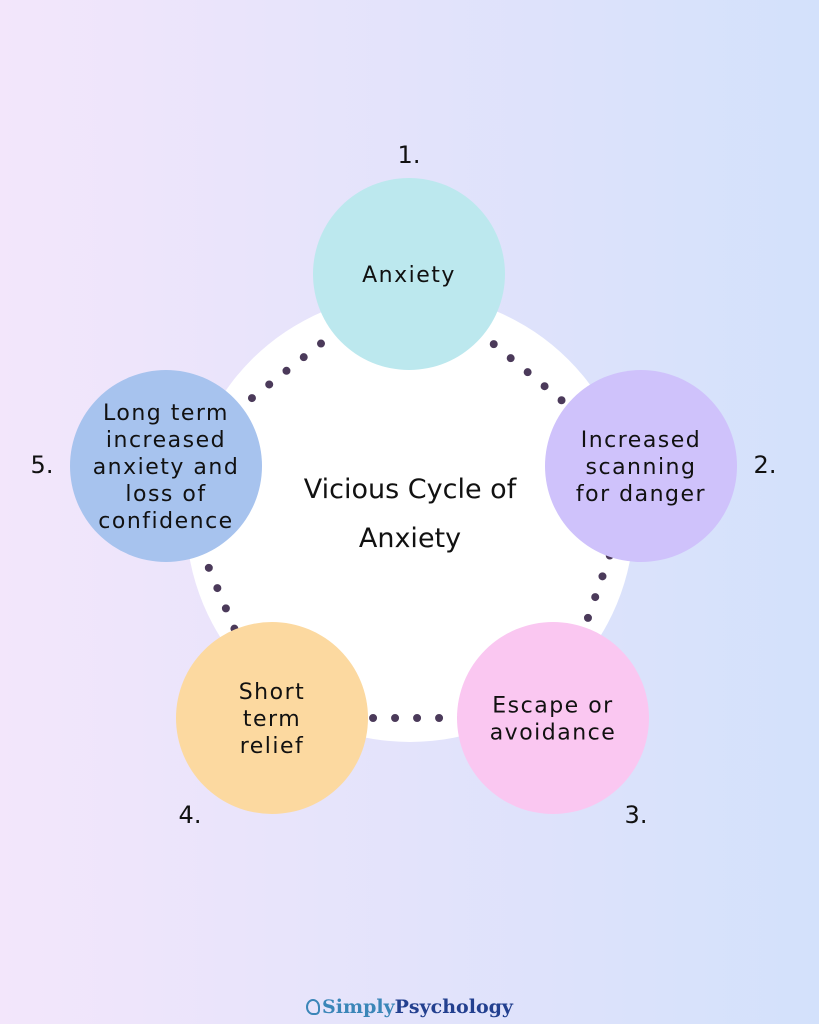  Describe the element at coordinates (410, 538) in the screenshot. I see `diagram-title-line-2: Anxiety` at that location.